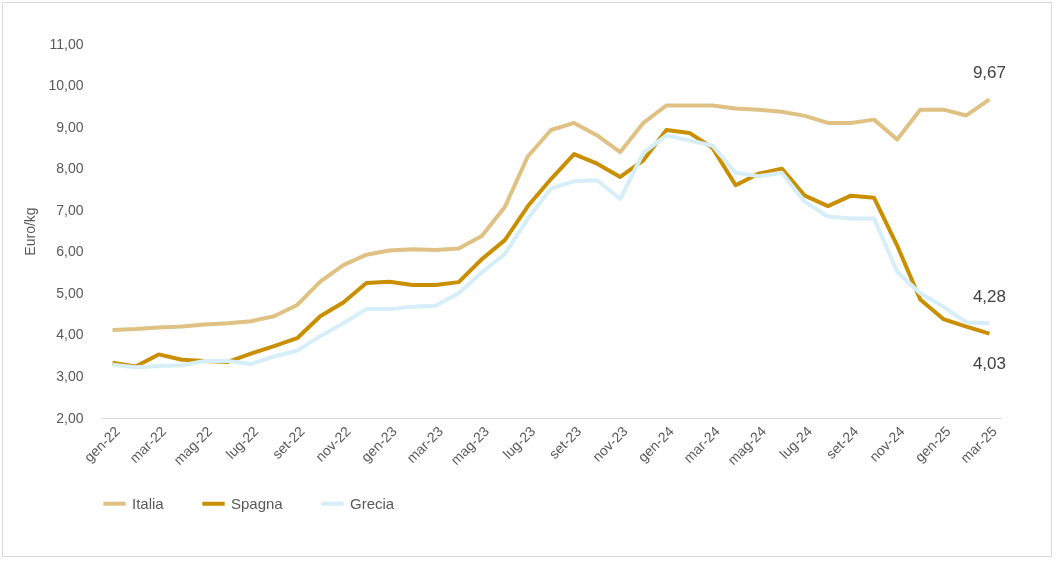 This screenshot has width=1056, height=561. I want to click on data-label: 9,67, so click(989, 73).